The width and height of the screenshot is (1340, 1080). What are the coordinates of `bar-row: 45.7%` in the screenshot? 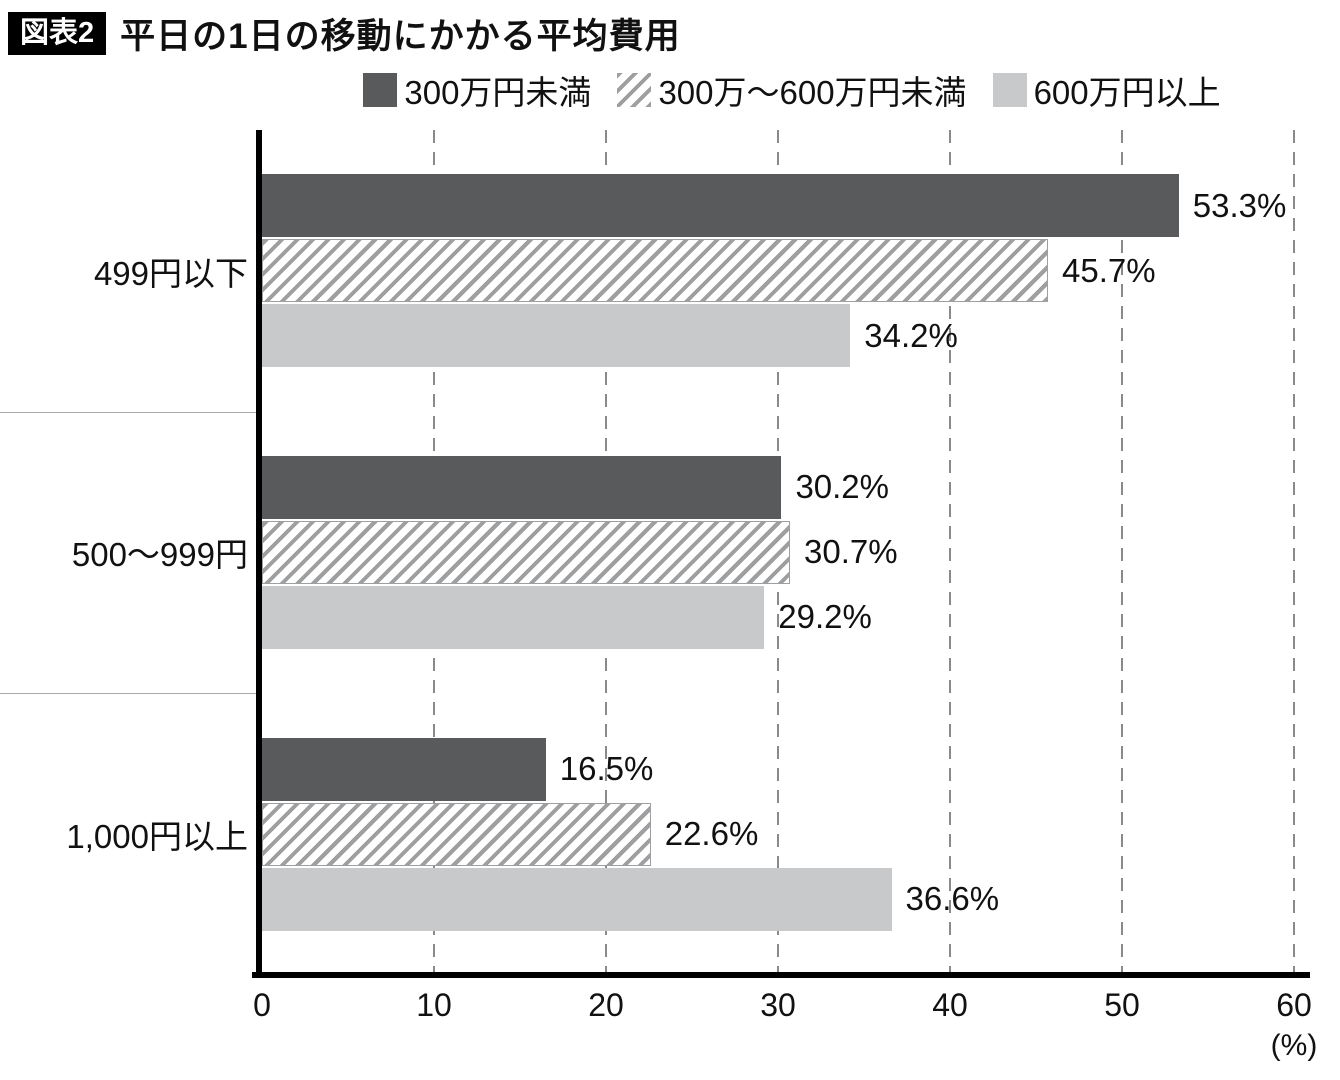 It's located at (778, 271).